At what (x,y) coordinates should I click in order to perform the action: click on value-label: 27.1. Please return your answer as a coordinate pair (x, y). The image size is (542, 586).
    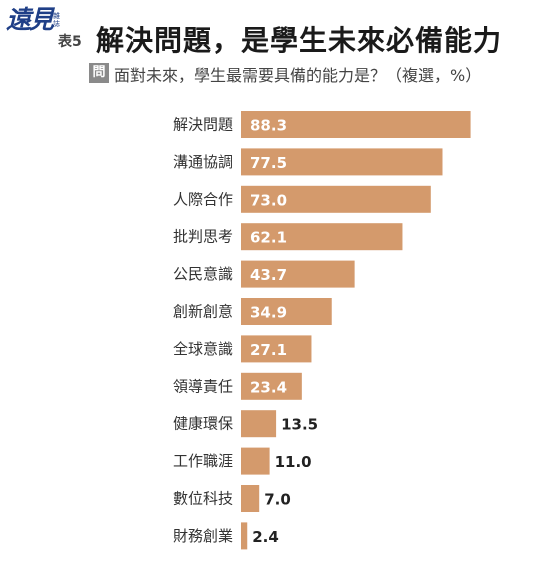
    Looking at the image, I should click on (268, 350).